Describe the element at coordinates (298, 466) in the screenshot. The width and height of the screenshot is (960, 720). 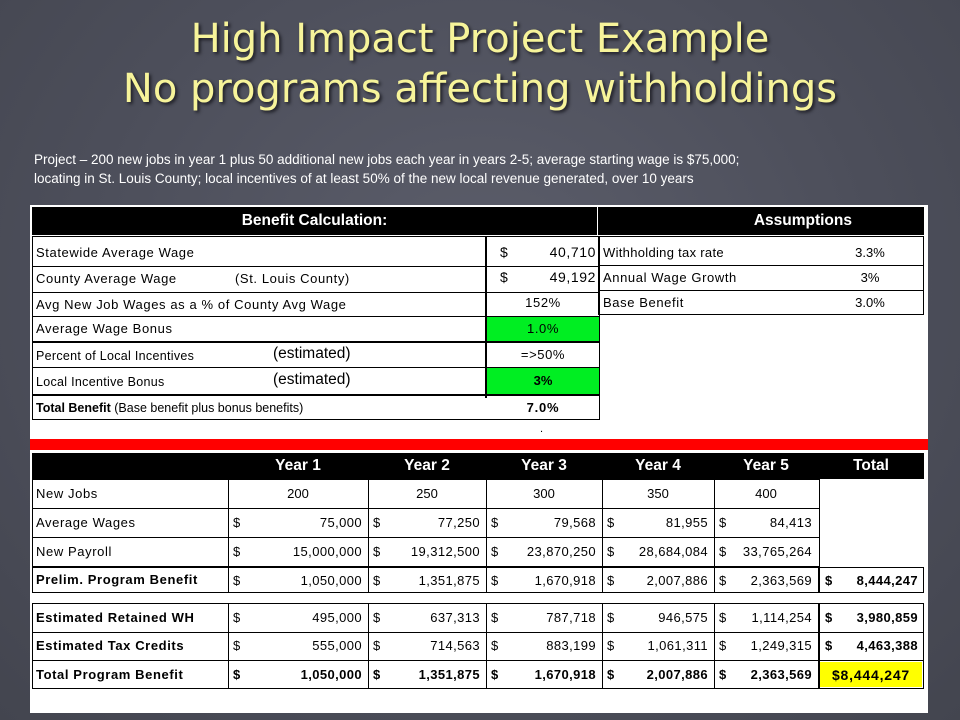
I see `year-header: Year 1` at that location.